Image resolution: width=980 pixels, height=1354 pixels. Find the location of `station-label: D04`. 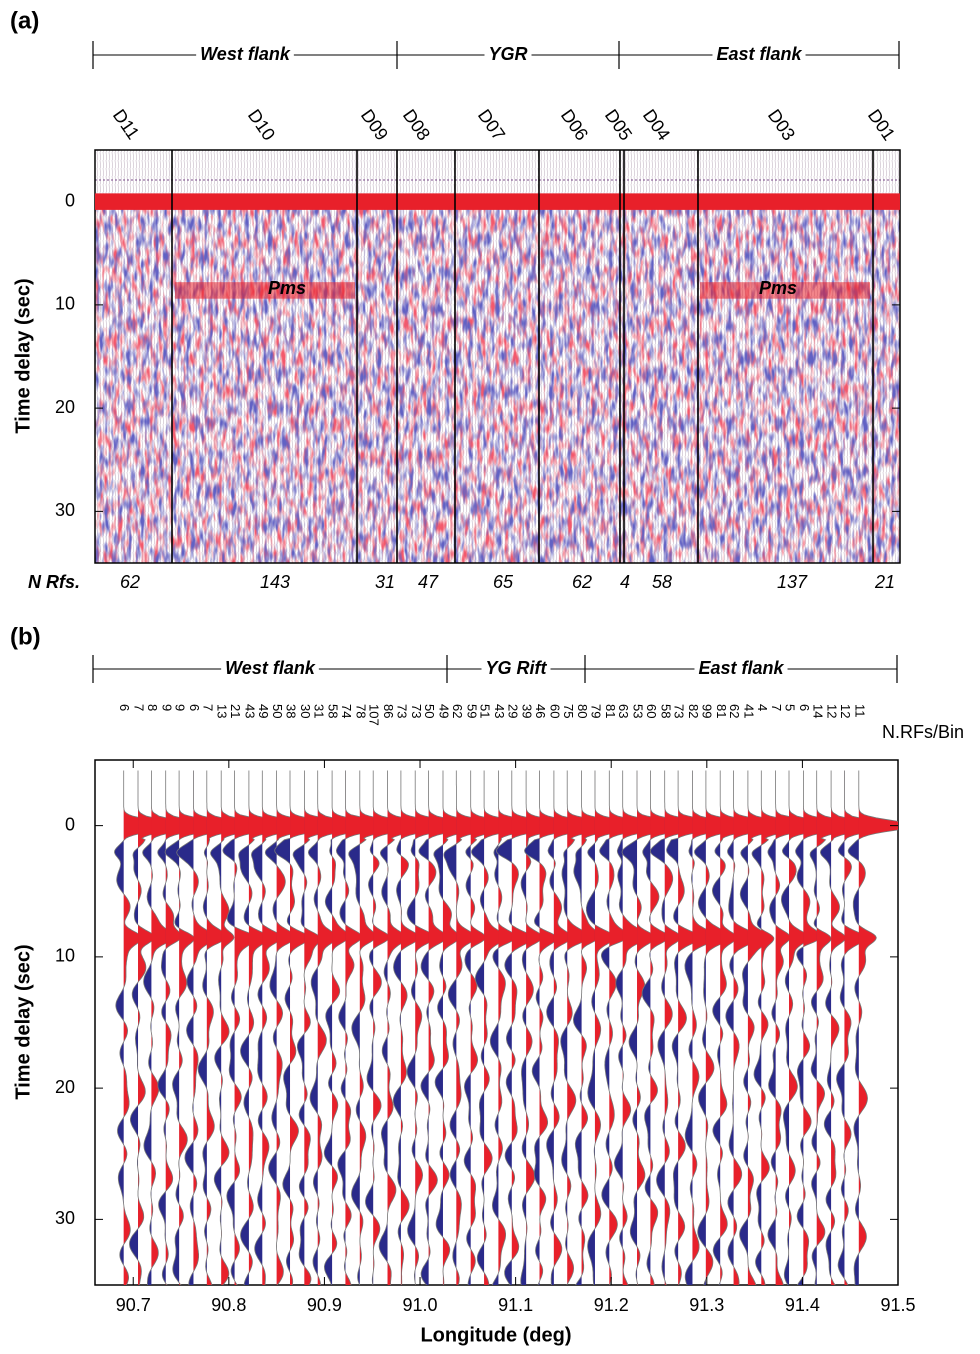

station-label: D04 is located at coordinates (656, 125).